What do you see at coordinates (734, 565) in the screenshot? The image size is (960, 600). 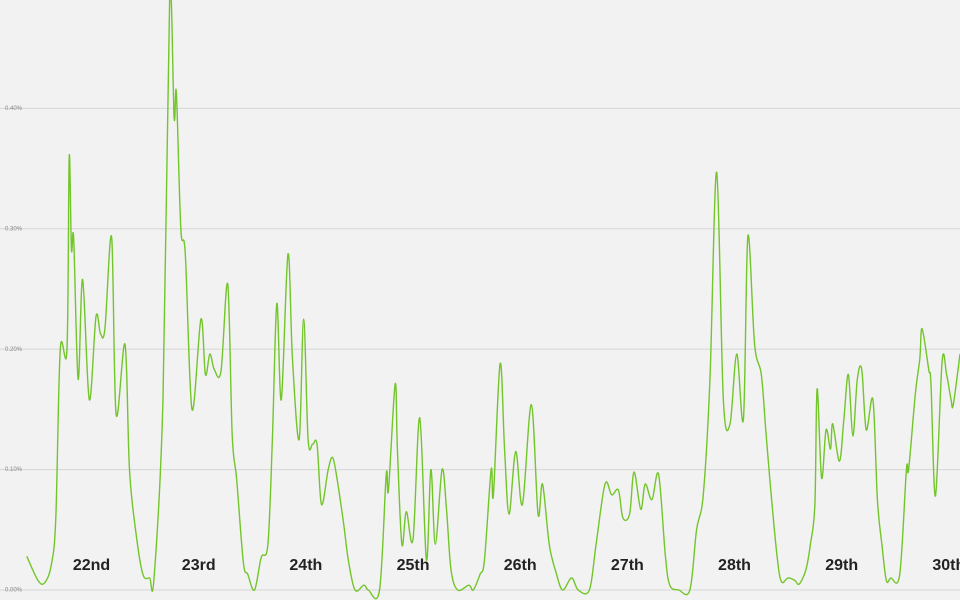 I see `day-label: 28th` at bounding box center [734, 565].